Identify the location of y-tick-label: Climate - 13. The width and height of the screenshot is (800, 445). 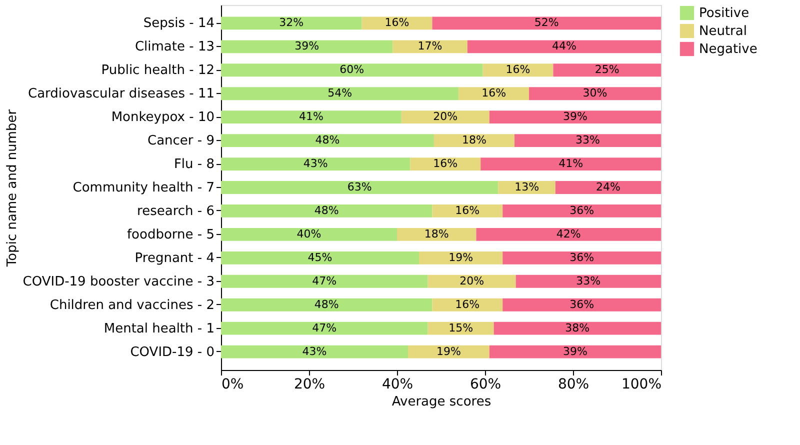
(174, 47).